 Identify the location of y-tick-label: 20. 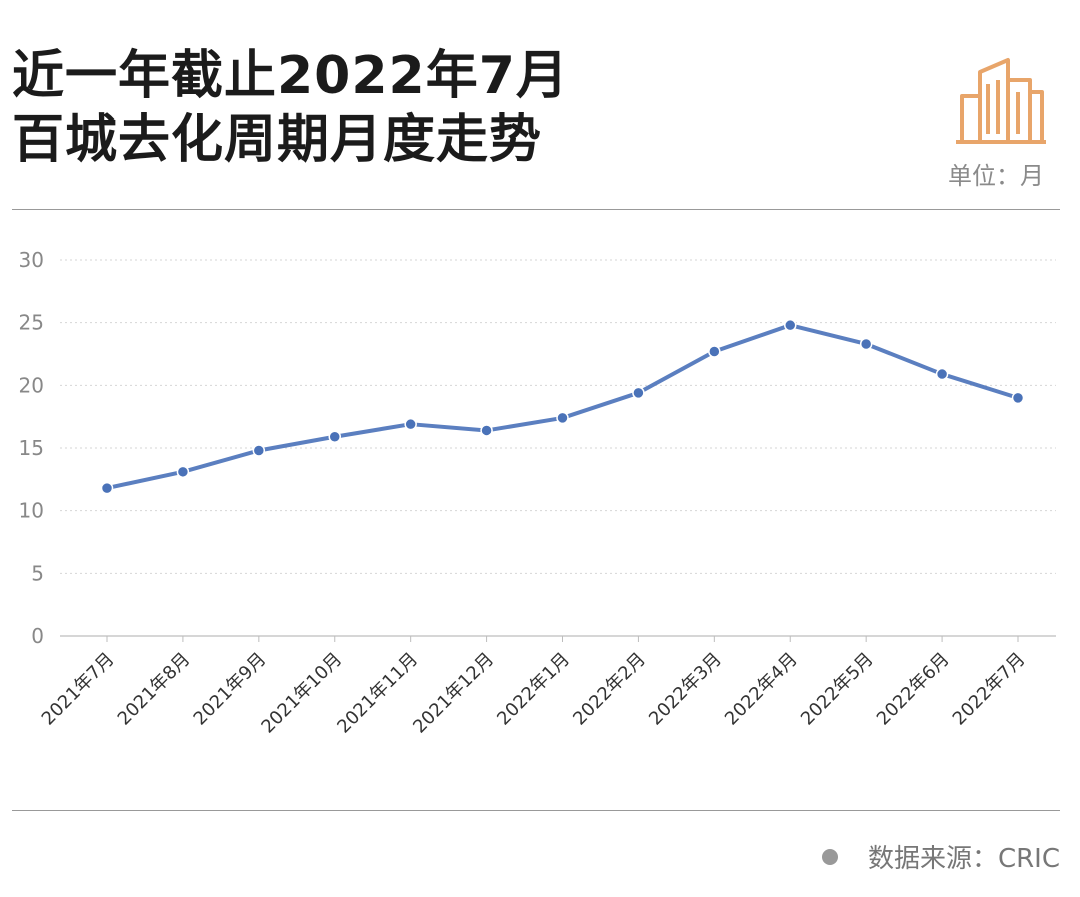
(31, 385).